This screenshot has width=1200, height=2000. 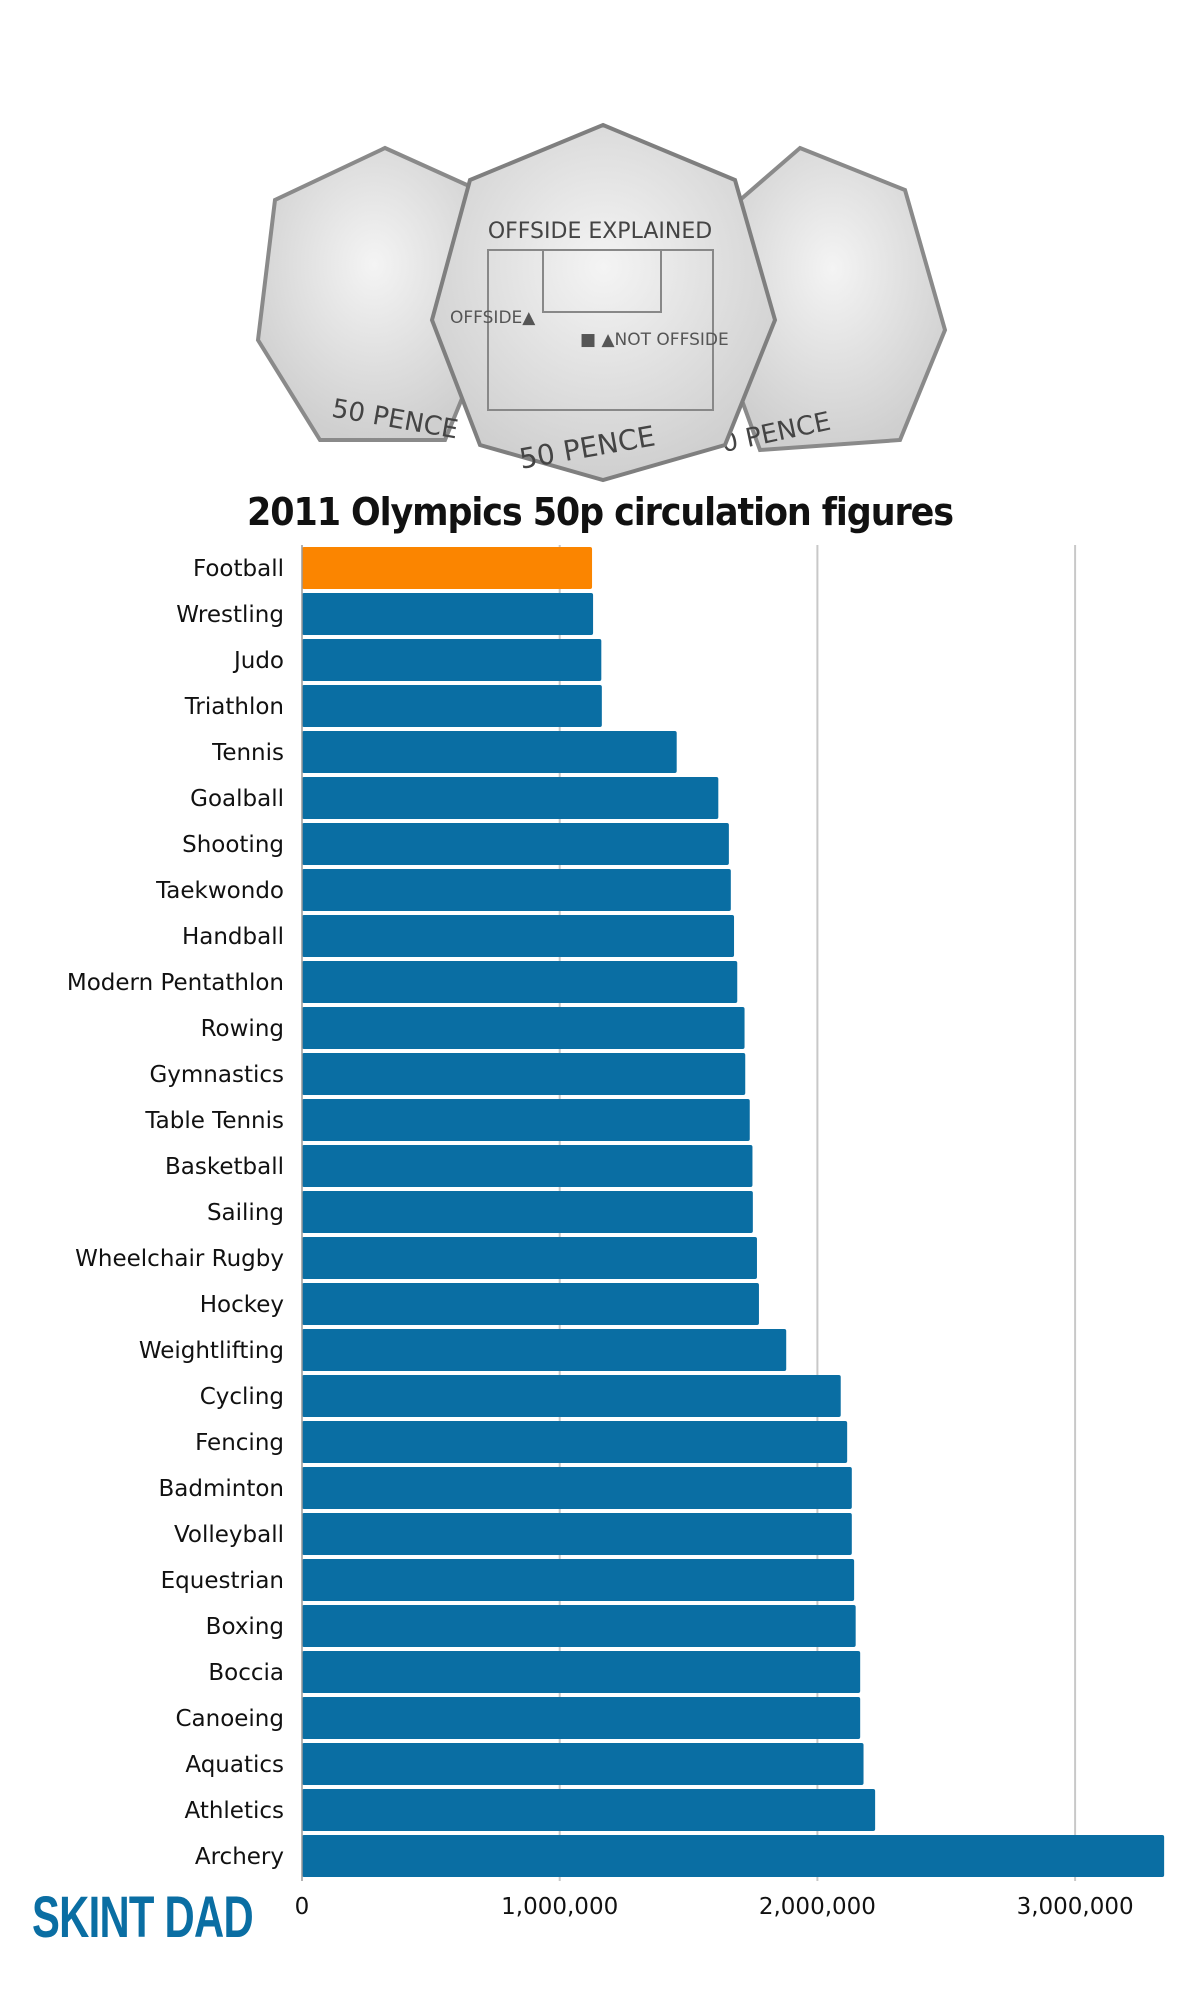 I want to click on bar-basketball, so click(x=527, y=1166).